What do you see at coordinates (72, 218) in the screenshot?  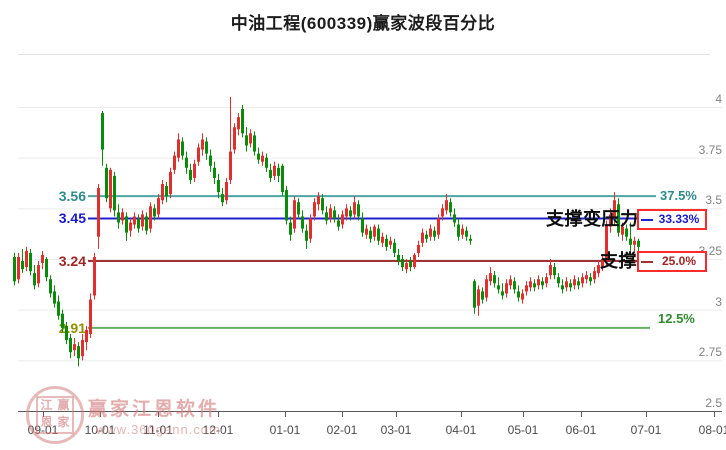 I see `band-price-label-3-45: 3.45` at bounding box center [72, 218].